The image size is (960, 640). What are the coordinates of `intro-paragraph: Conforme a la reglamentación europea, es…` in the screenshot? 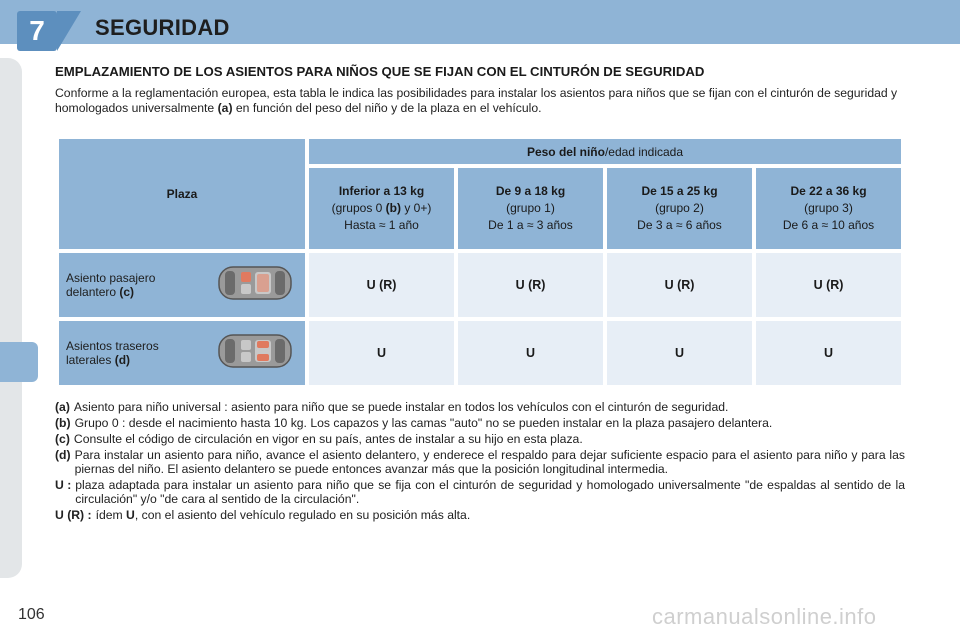 It's located at (476, 100).